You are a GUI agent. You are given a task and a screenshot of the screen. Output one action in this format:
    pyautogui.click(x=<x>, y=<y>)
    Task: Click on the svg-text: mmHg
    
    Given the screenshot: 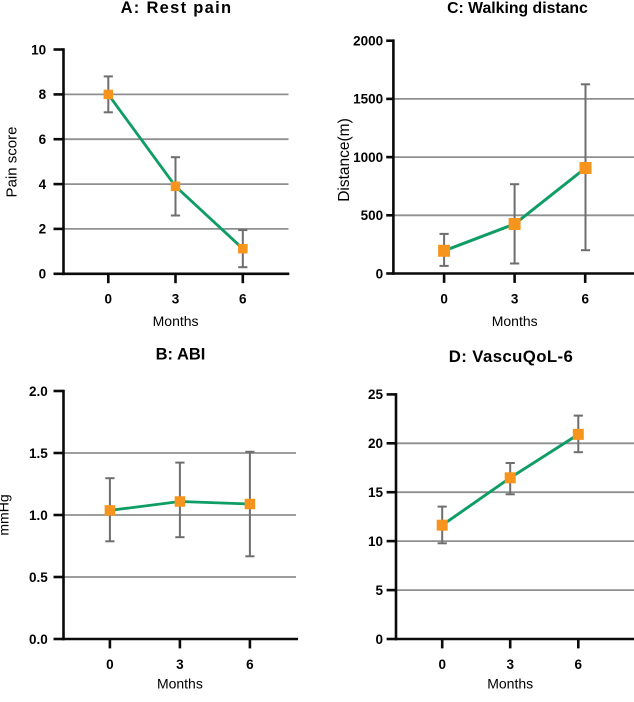 What is the action you would take?
    pyautogui.click(x=6, y=514)
    